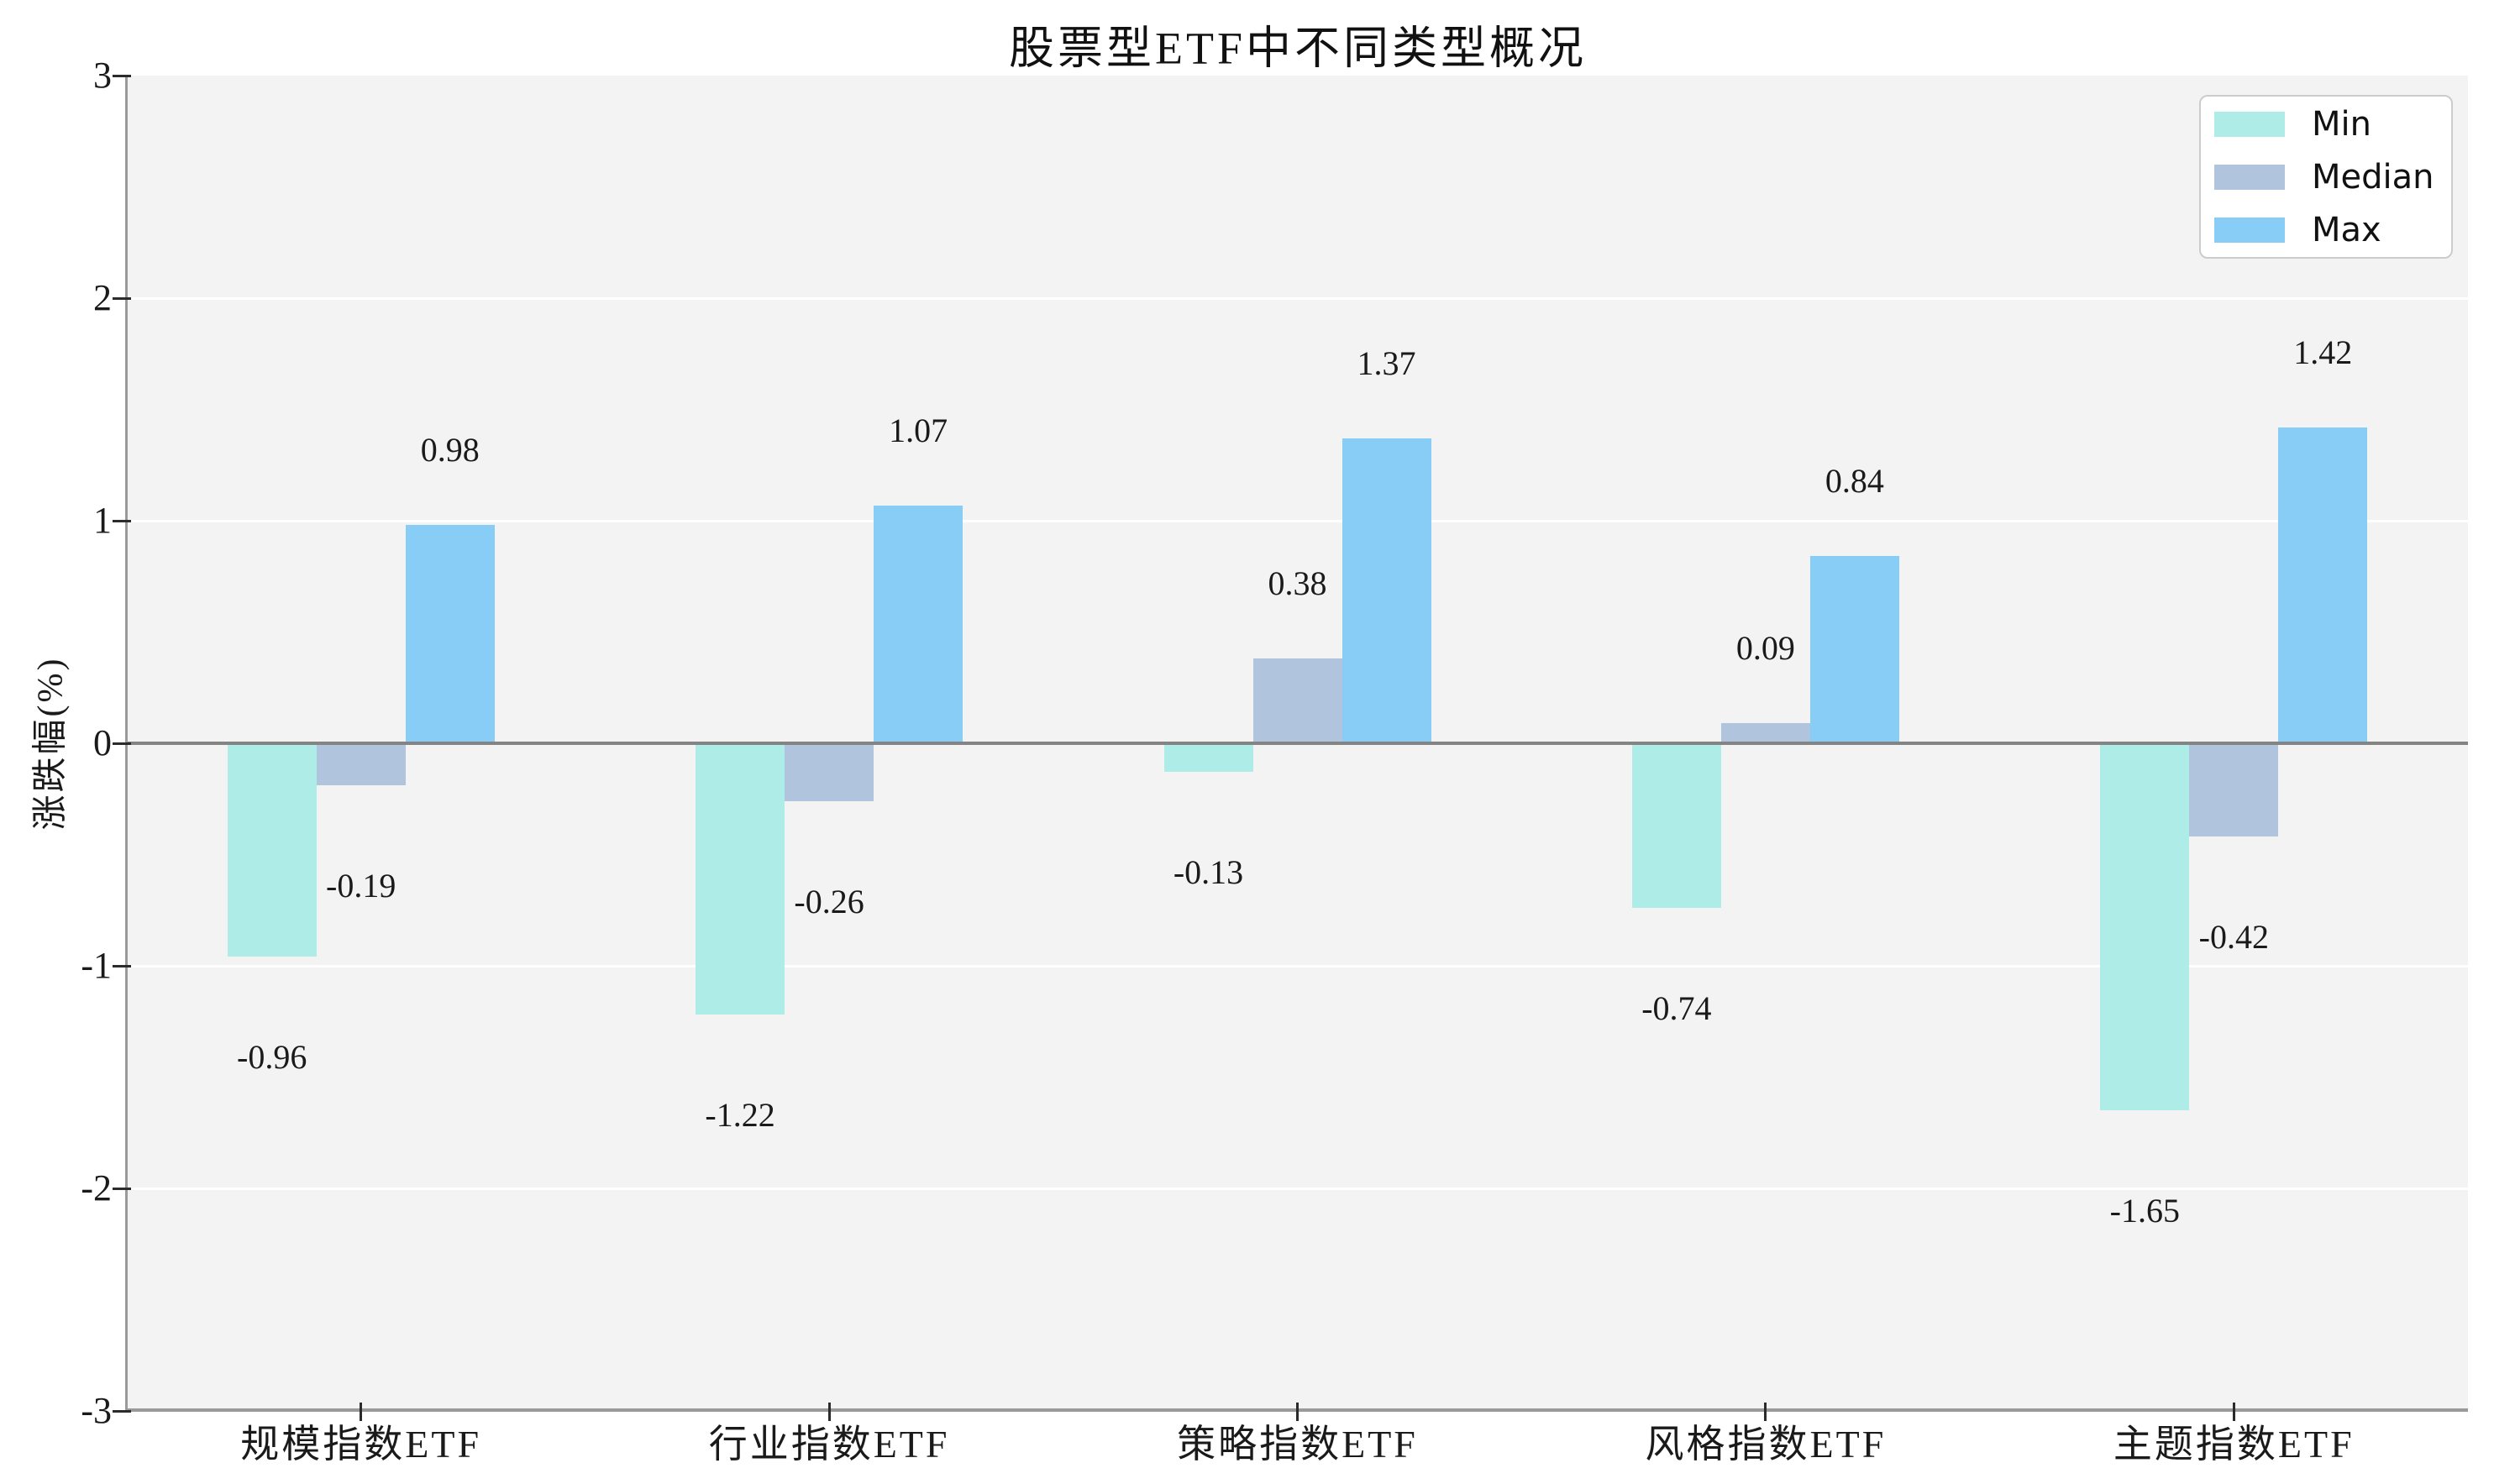 Image resolution: width=2494 pixels, height=1484 pixels. What do you see at coordinates (361, 886) in the screenshot?
I see `bar-label-median-1: -0.19` at bounding box center [361, 886].